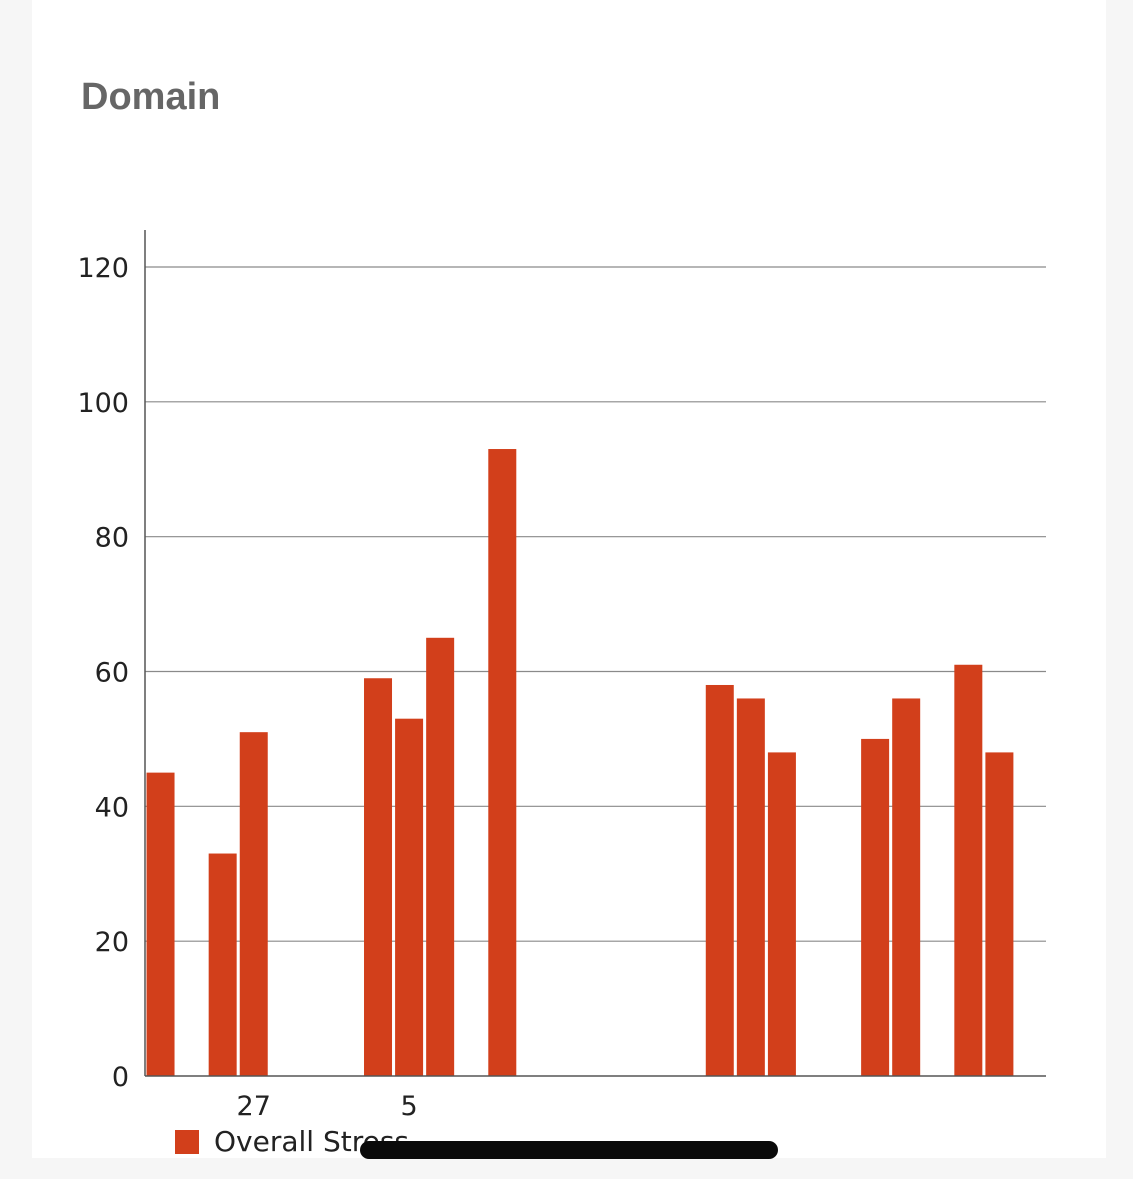 The height and width of the screenshot is (1179, 1133). I want to click on x-axis-tick-labels: 27 5, so click(327, 1106).